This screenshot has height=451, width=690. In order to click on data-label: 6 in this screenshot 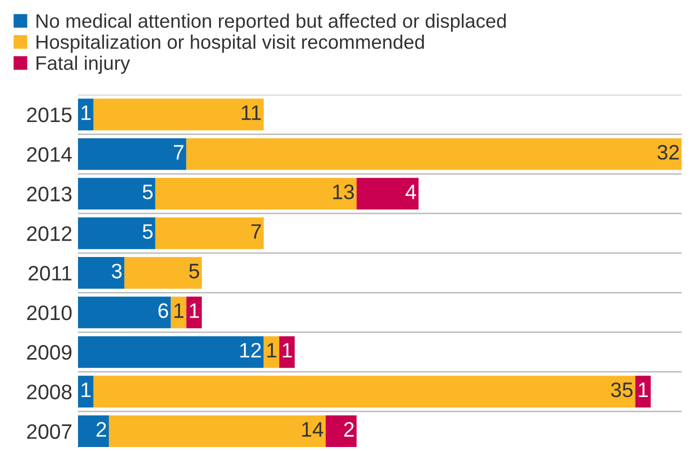, I will do `click(163, 310)`.